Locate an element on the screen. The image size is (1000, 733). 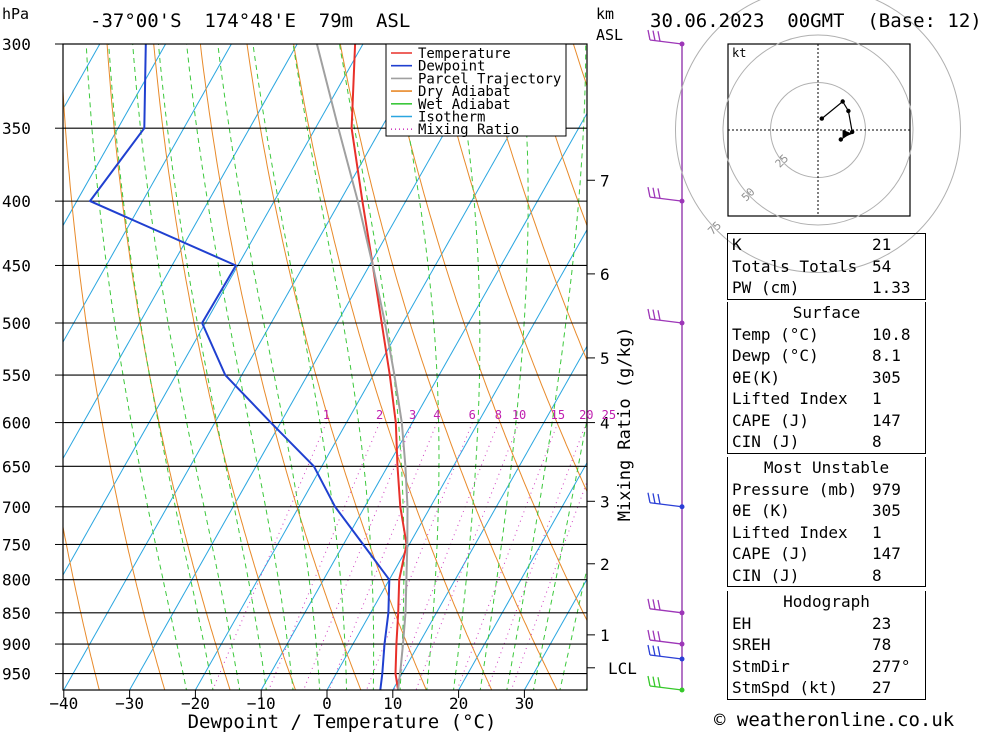
legend-label: Dry Adiabat is located at coordinates (464, 92).